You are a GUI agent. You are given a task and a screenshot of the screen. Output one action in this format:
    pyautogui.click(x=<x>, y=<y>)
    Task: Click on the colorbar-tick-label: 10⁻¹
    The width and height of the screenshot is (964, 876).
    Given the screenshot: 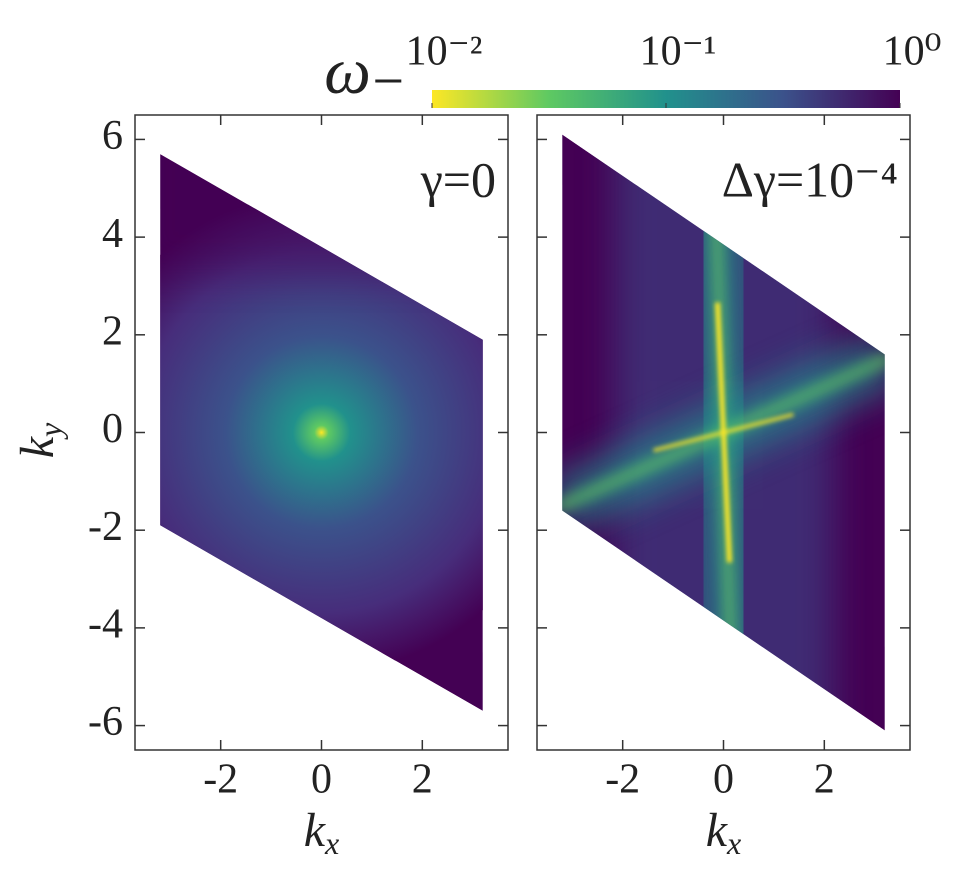 What is the action you would take?
    pyautogui.click(x=678, y=52)
    